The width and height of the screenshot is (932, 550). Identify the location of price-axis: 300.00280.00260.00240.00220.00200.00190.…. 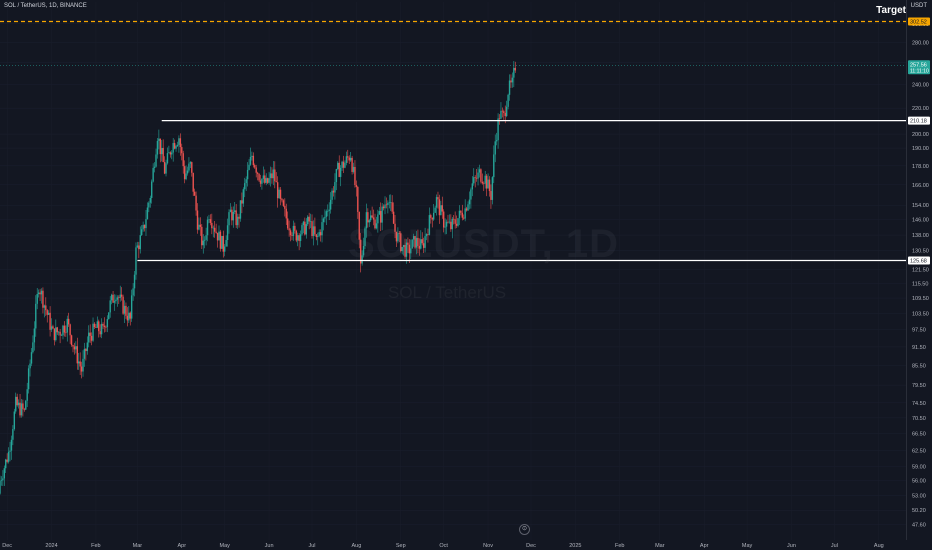
(919, 273).